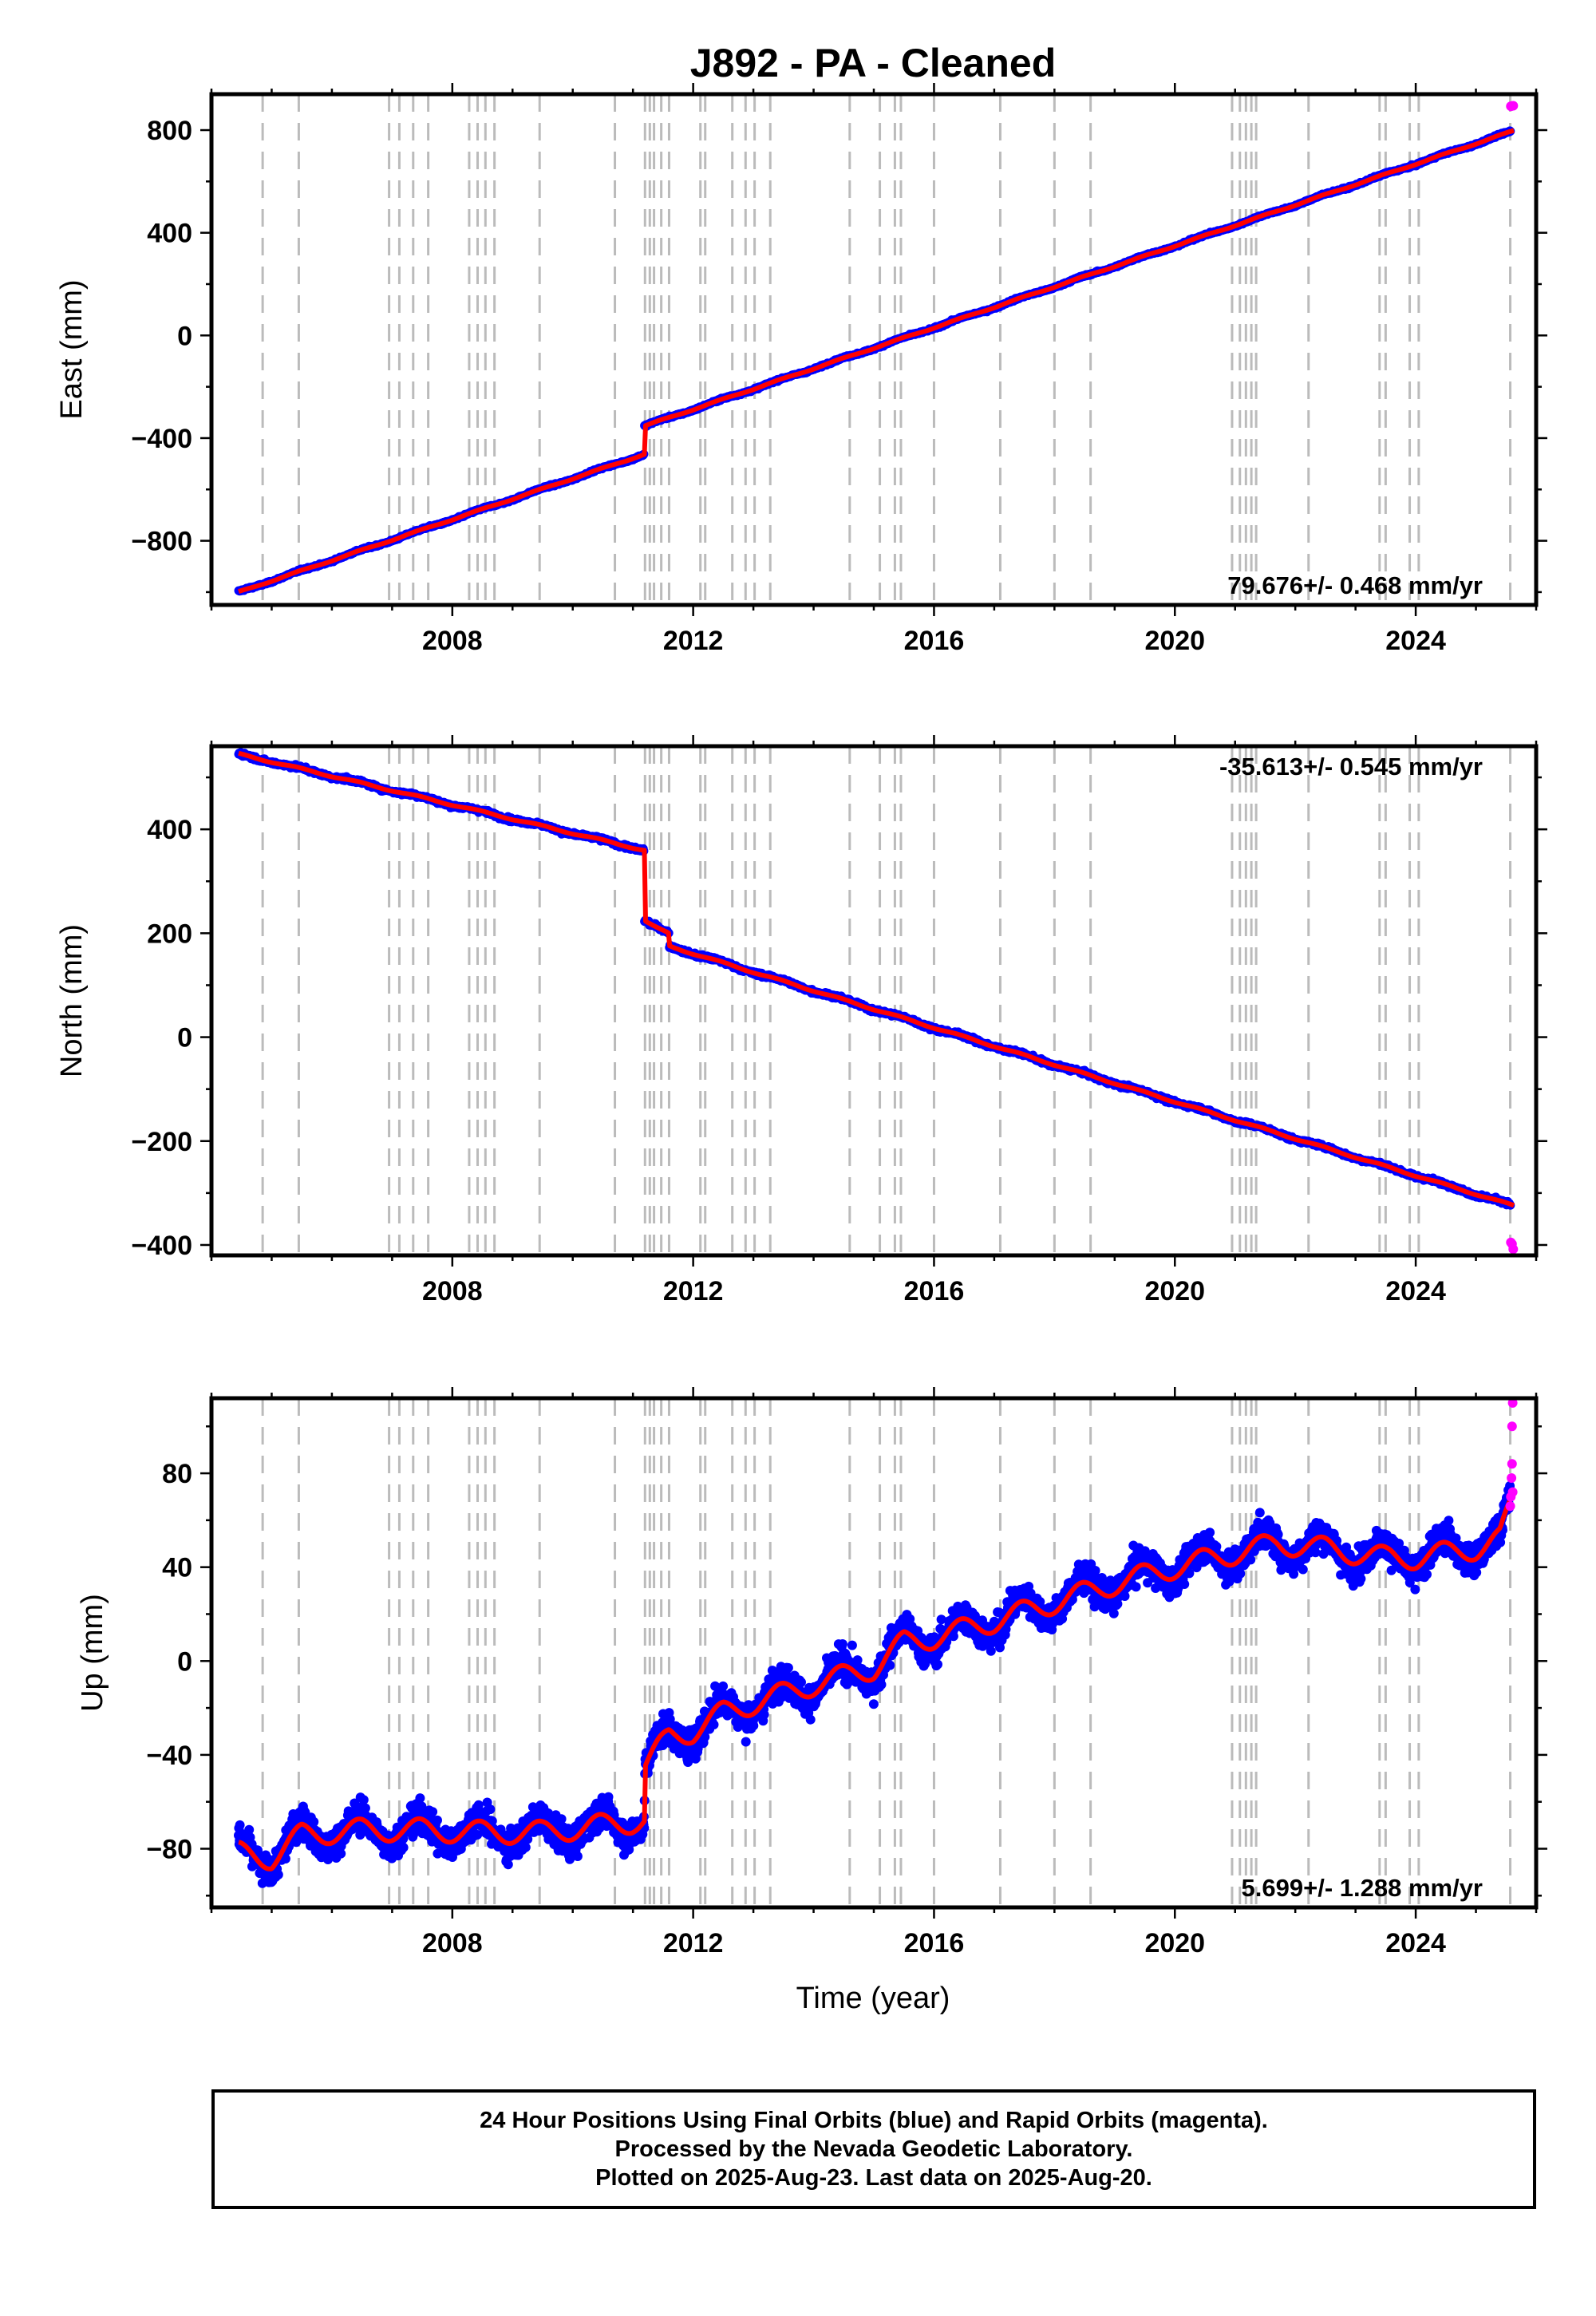  I want to click on east-velocity-label: 79.676+/- 0.468 mm/yr, so click(1355, 585).